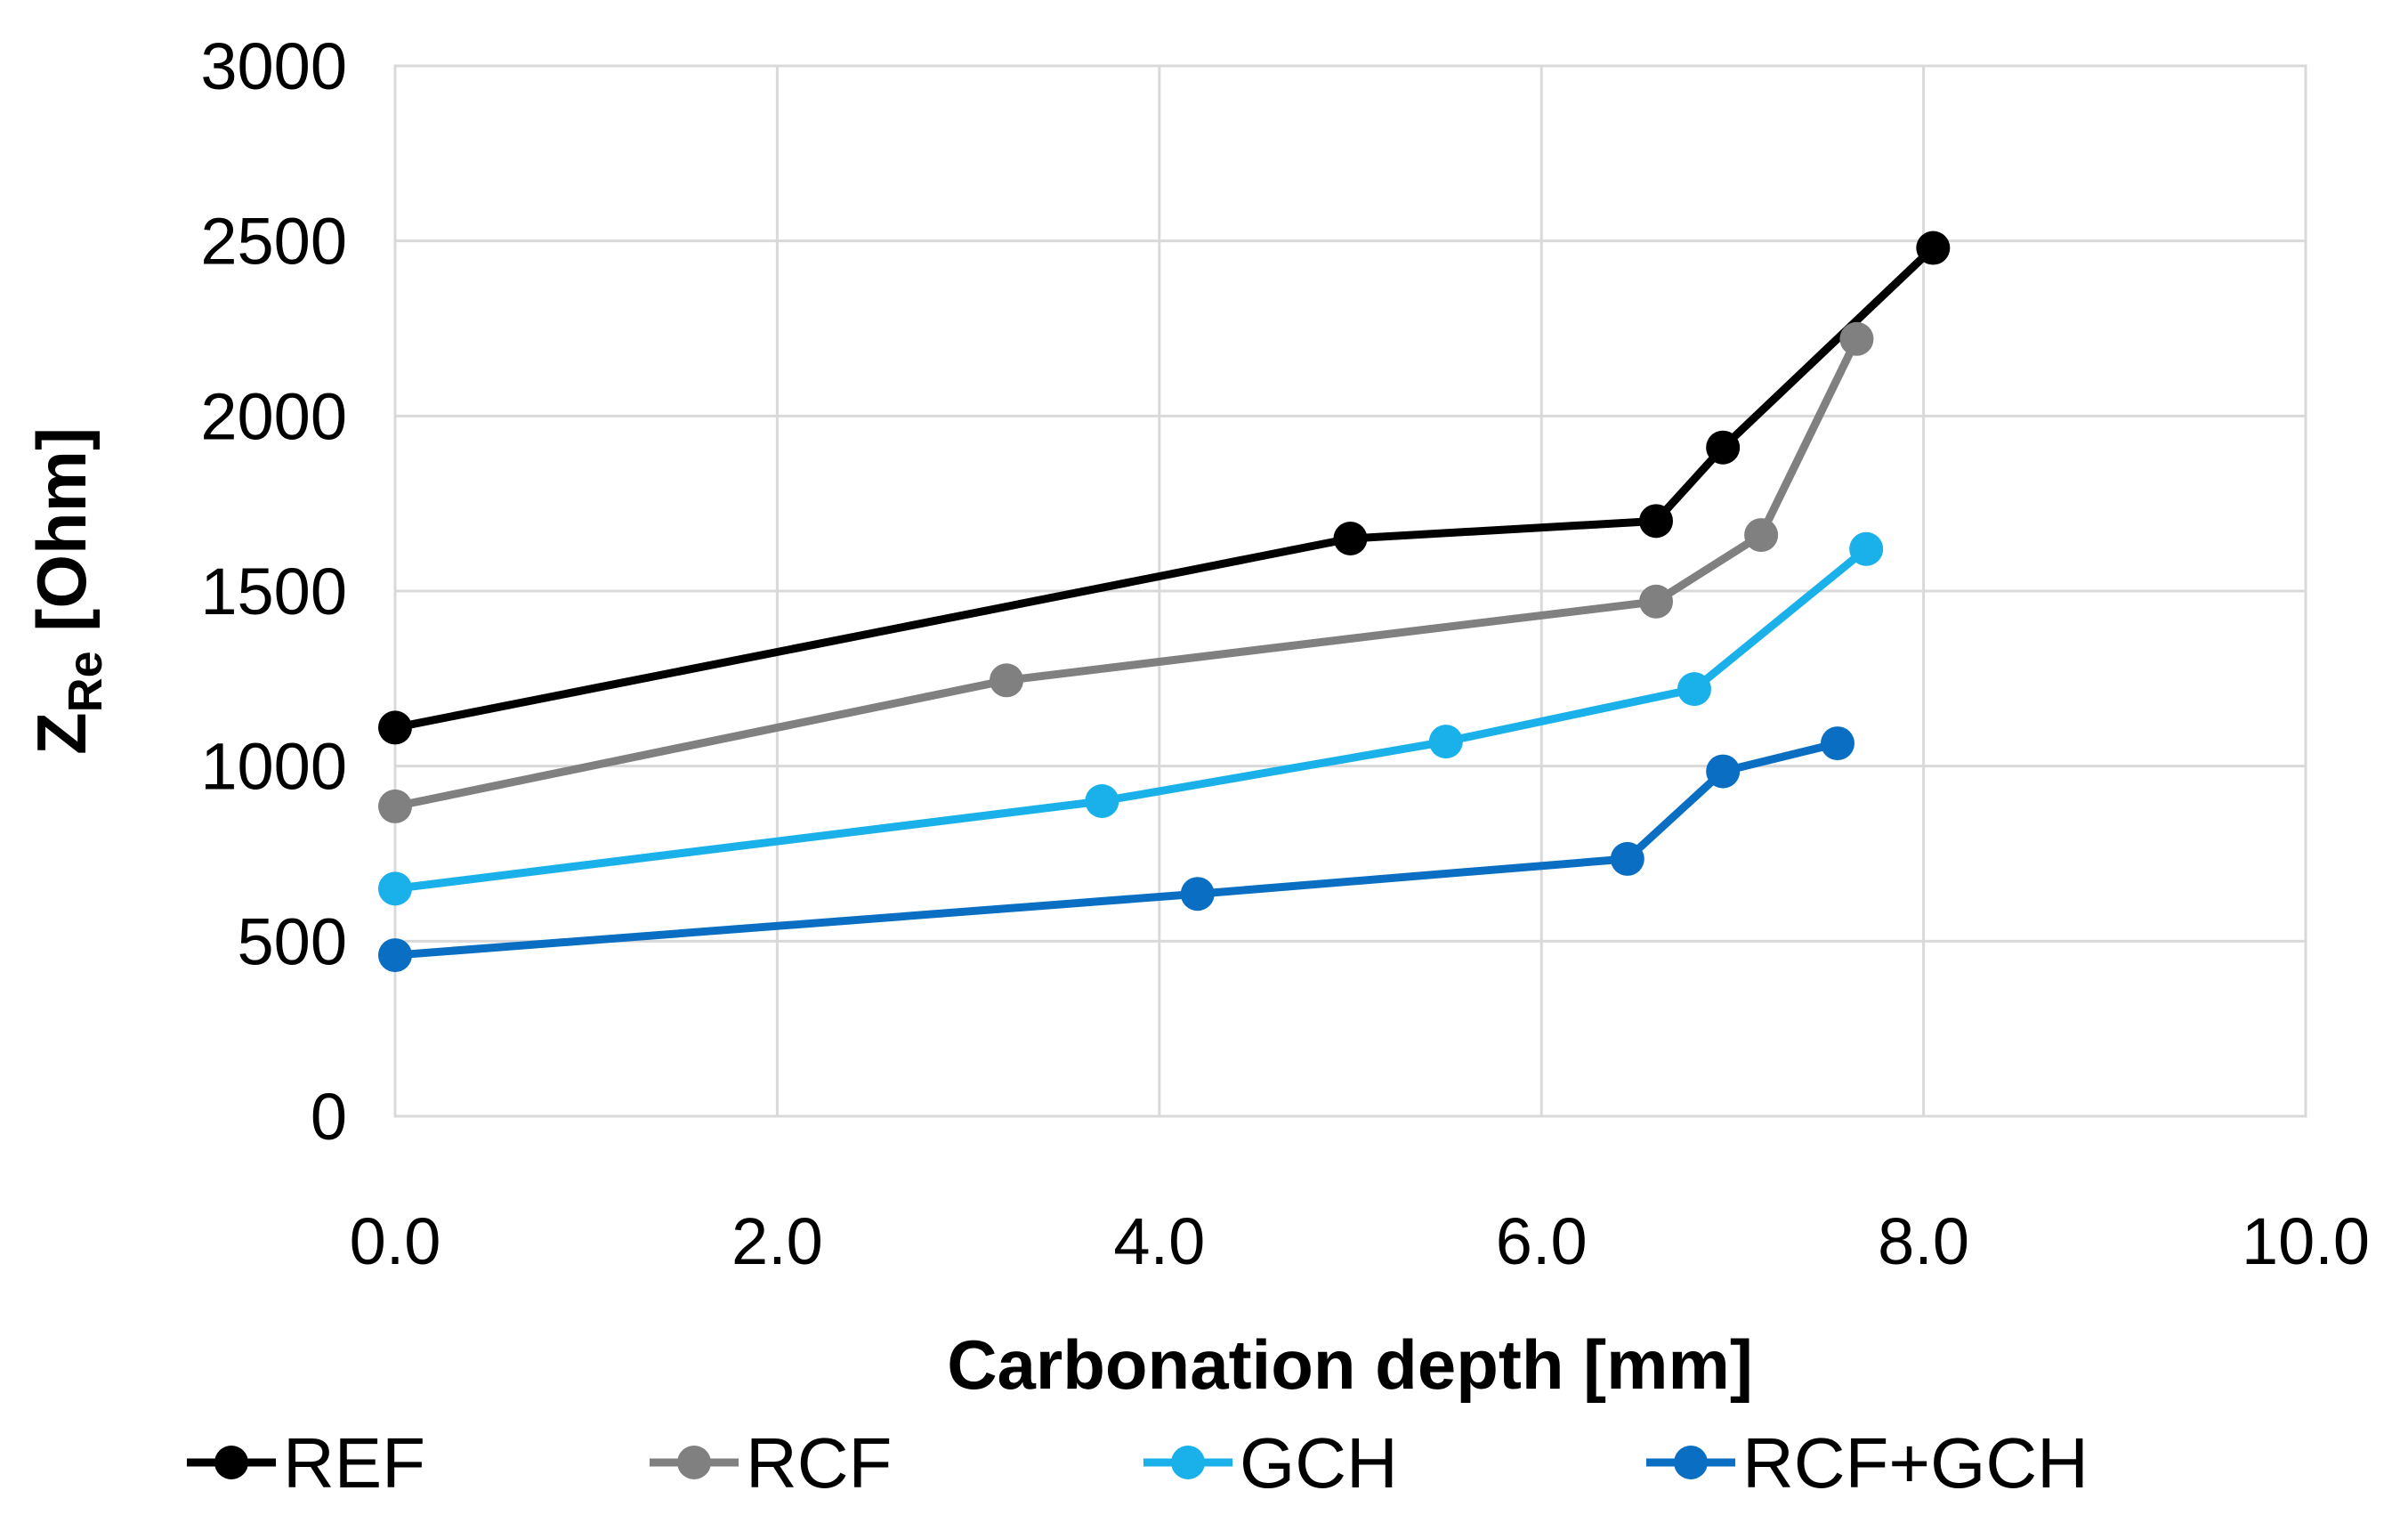 This screenshot has width=2408, height=1515. Describe the element at coordinates (1138, 1463) in the screenshot. I see `legend: REF RCF GCH RCF+GCH` at that location.